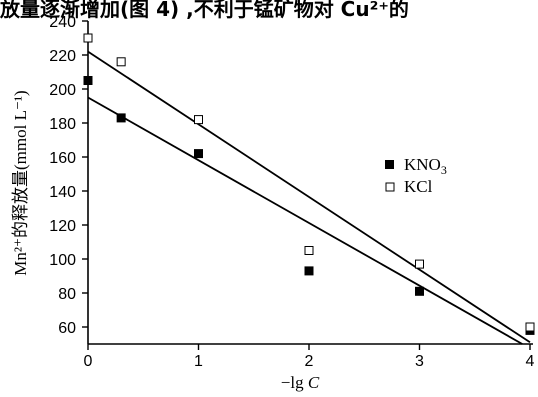 This screenshot has height=397, width=538. What do you see at coordinates (62, 260) in the screenshot?
I see `y-tick-label: 100` at bounding box center [62, 260].